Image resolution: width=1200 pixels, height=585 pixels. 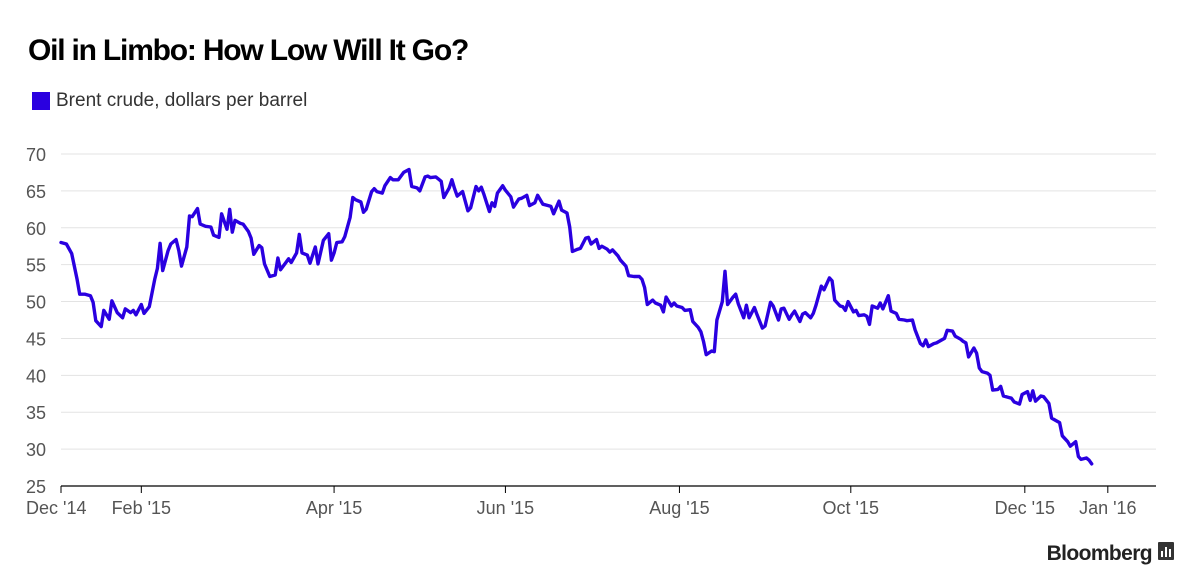 I want to click on x-tick-label: Jun '15, so click(x=505, y=508).